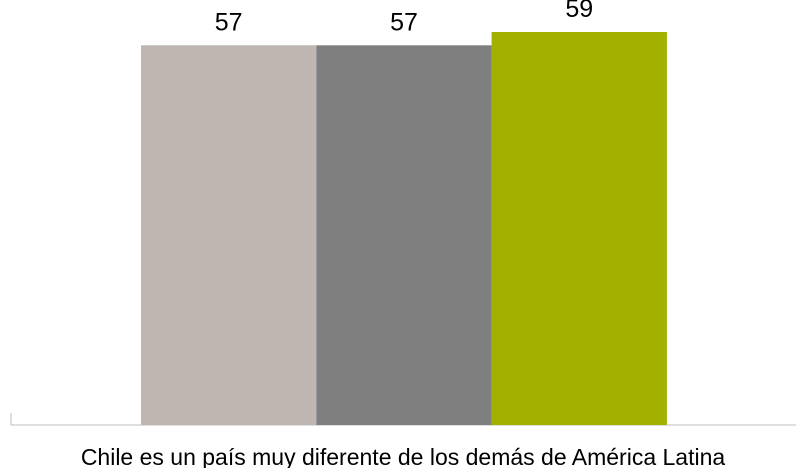 This screenshot has width=796, height=468. I want to click on bar-value-label-3: 59, so click(579, 11).